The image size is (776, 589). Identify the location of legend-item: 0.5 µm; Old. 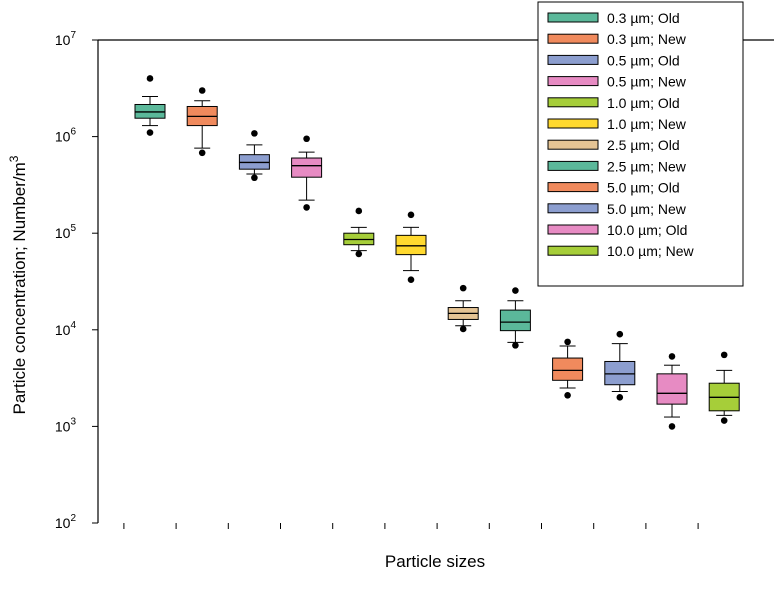
(613, 60).